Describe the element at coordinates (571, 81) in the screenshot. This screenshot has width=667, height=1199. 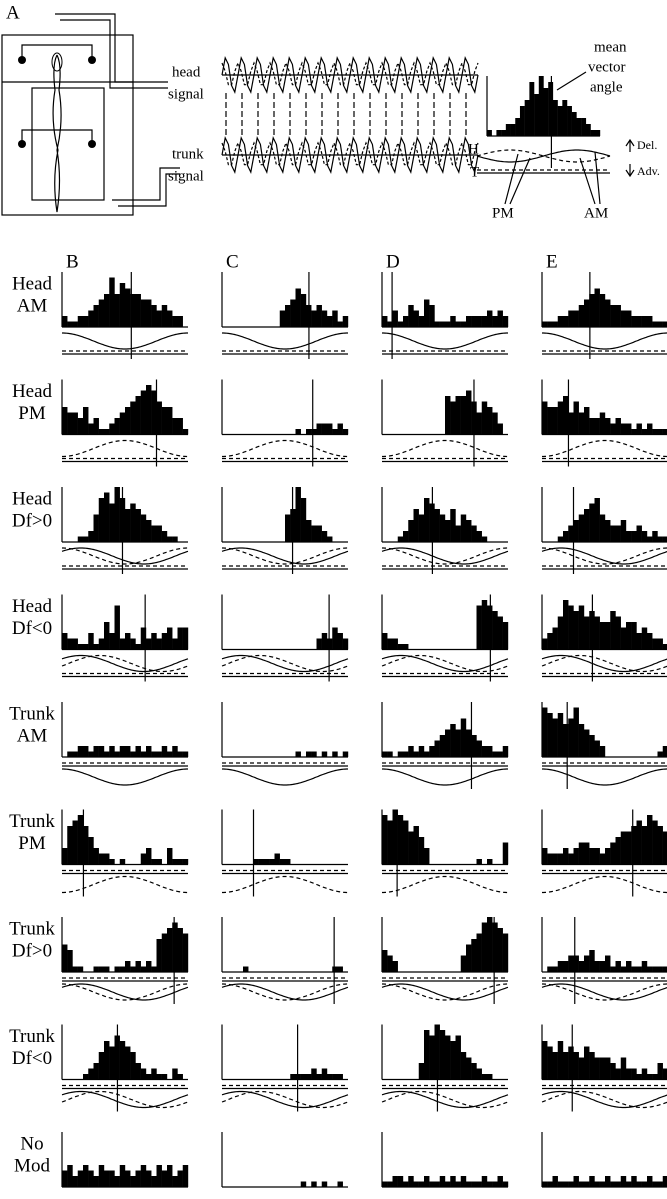
I see `pointer` at that location.